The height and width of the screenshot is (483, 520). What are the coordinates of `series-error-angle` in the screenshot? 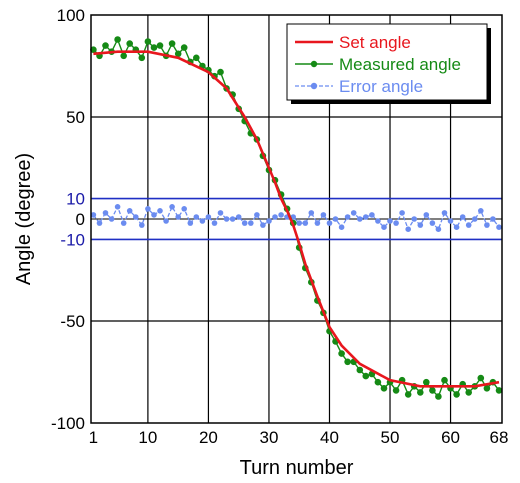 It's located at (296, 218).